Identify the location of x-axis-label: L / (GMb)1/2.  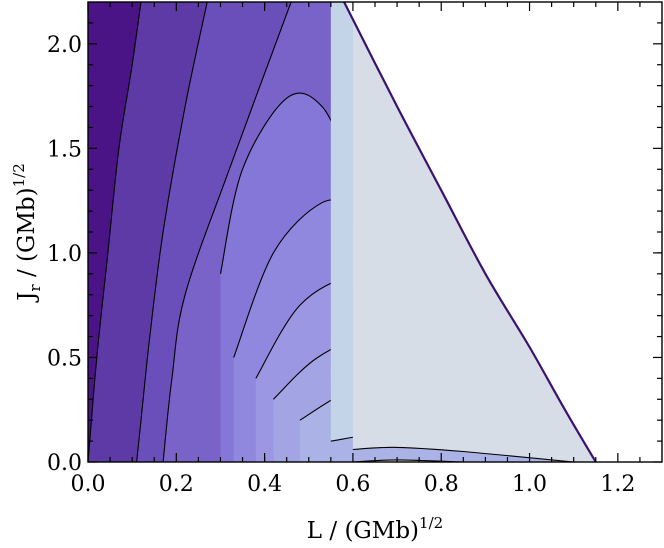
(375, 529).